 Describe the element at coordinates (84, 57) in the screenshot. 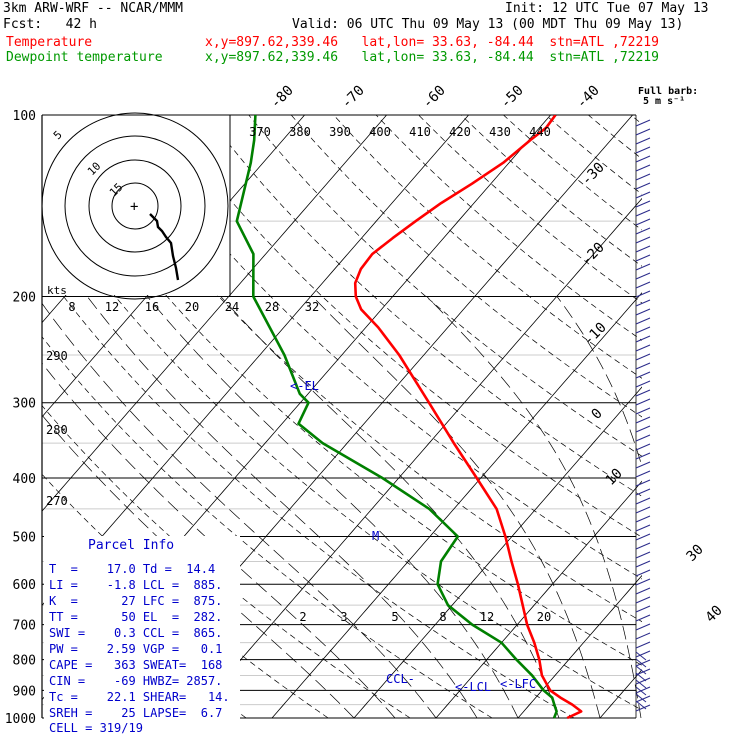

I see `dewpoint-legend-label: Dewpoint temperature` at that location.